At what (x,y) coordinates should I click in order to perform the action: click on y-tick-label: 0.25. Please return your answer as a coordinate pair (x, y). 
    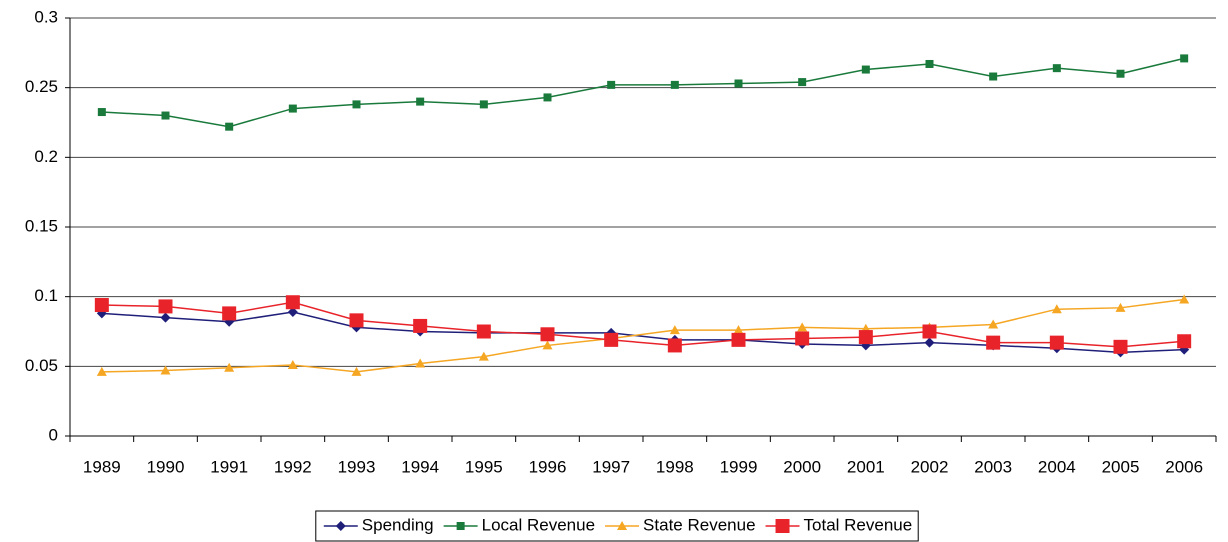
    Looking at the image, I should click on (41, 86).